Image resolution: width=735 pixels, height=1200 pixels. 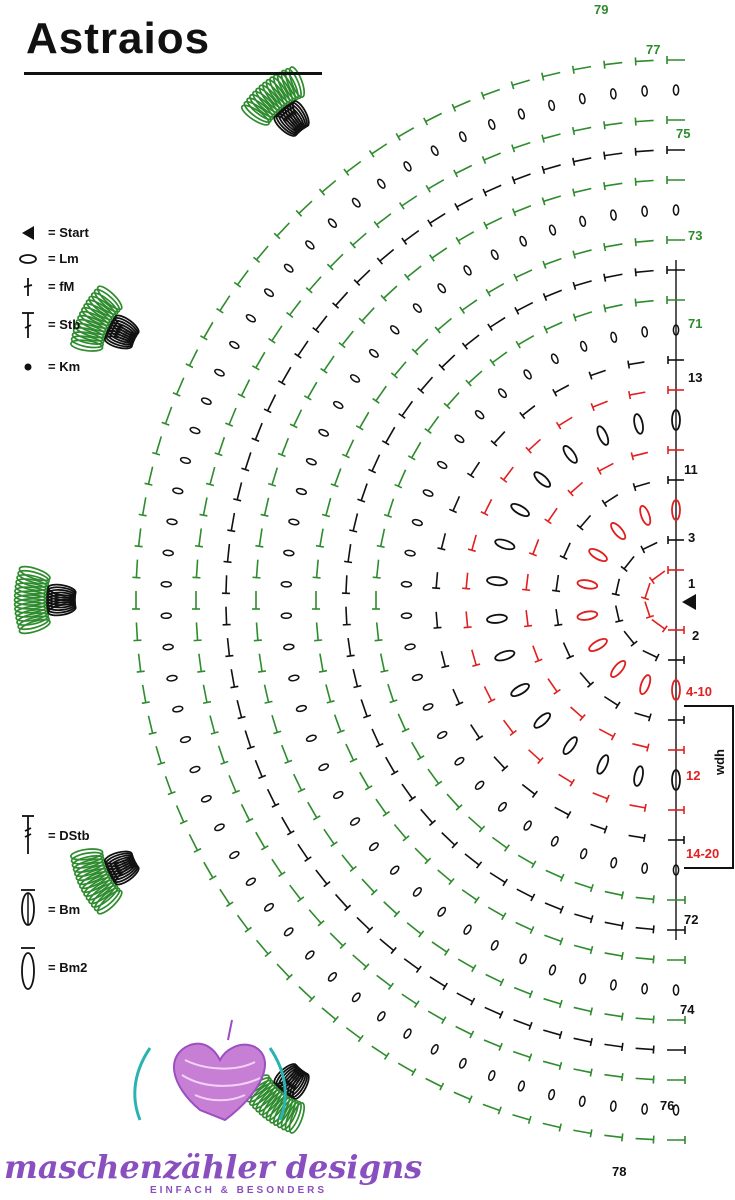 I want to click on legend-fm: = fM, so click(x=98, y=286).